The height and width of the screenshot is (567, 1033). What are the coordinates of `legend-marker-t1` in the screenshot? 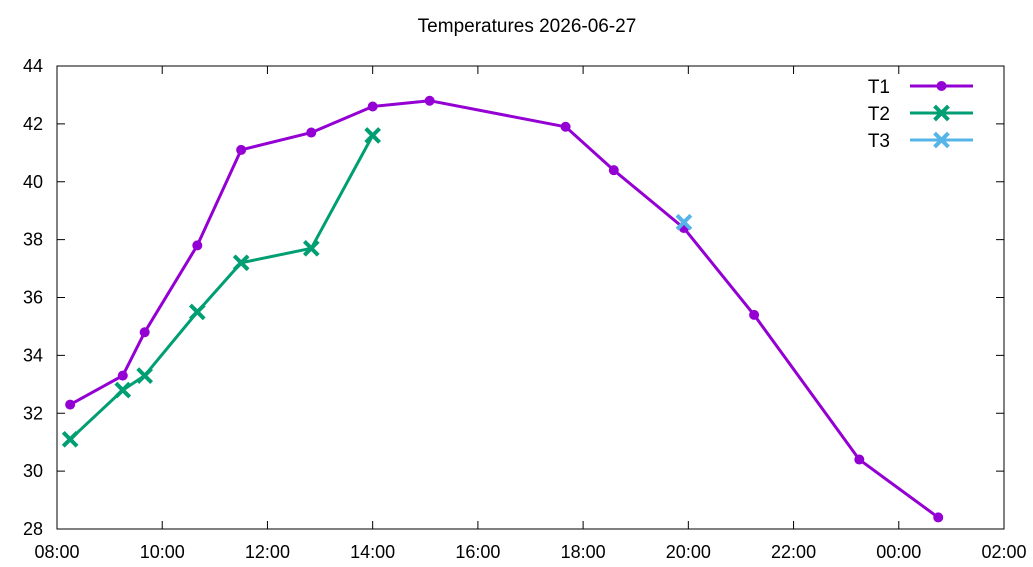 It's located at (941, 86).